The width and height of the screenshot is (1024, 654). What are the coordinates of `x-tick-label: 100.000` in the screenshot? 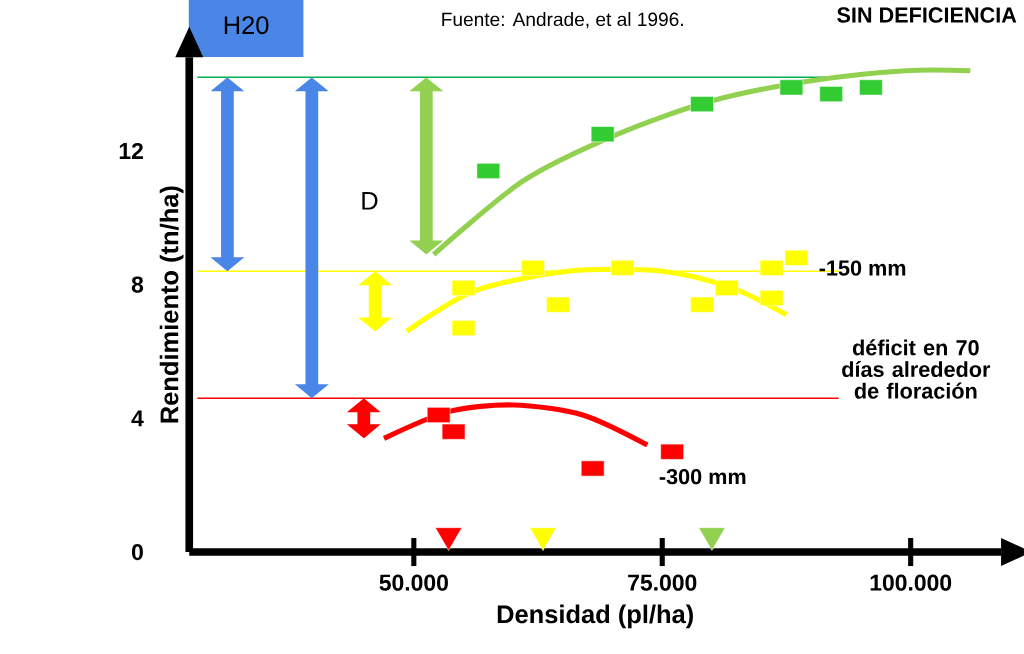 It's located at (911, 582).